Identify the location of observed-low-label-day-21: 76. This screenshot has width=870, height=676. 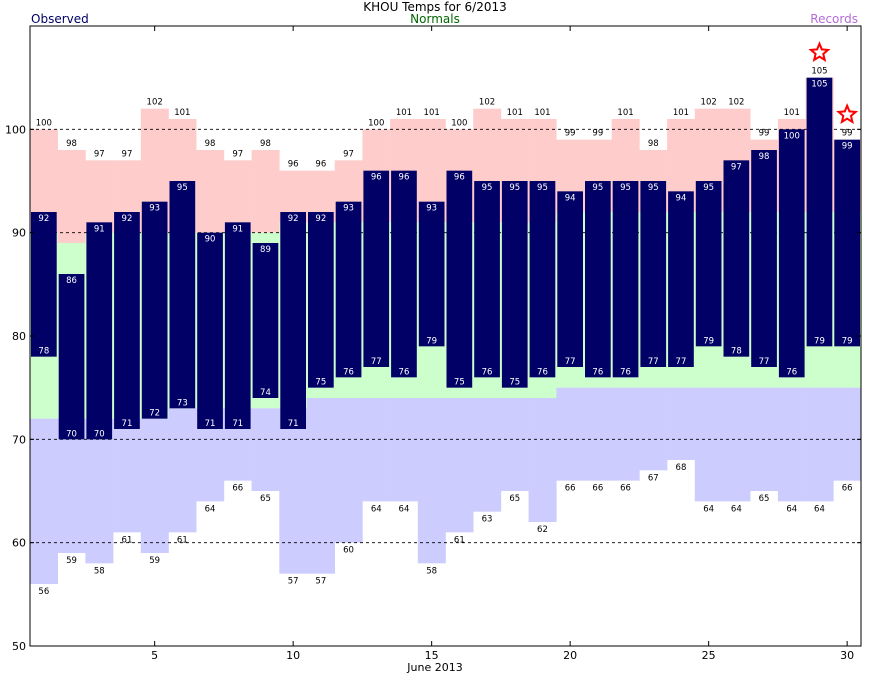
(597, 372).